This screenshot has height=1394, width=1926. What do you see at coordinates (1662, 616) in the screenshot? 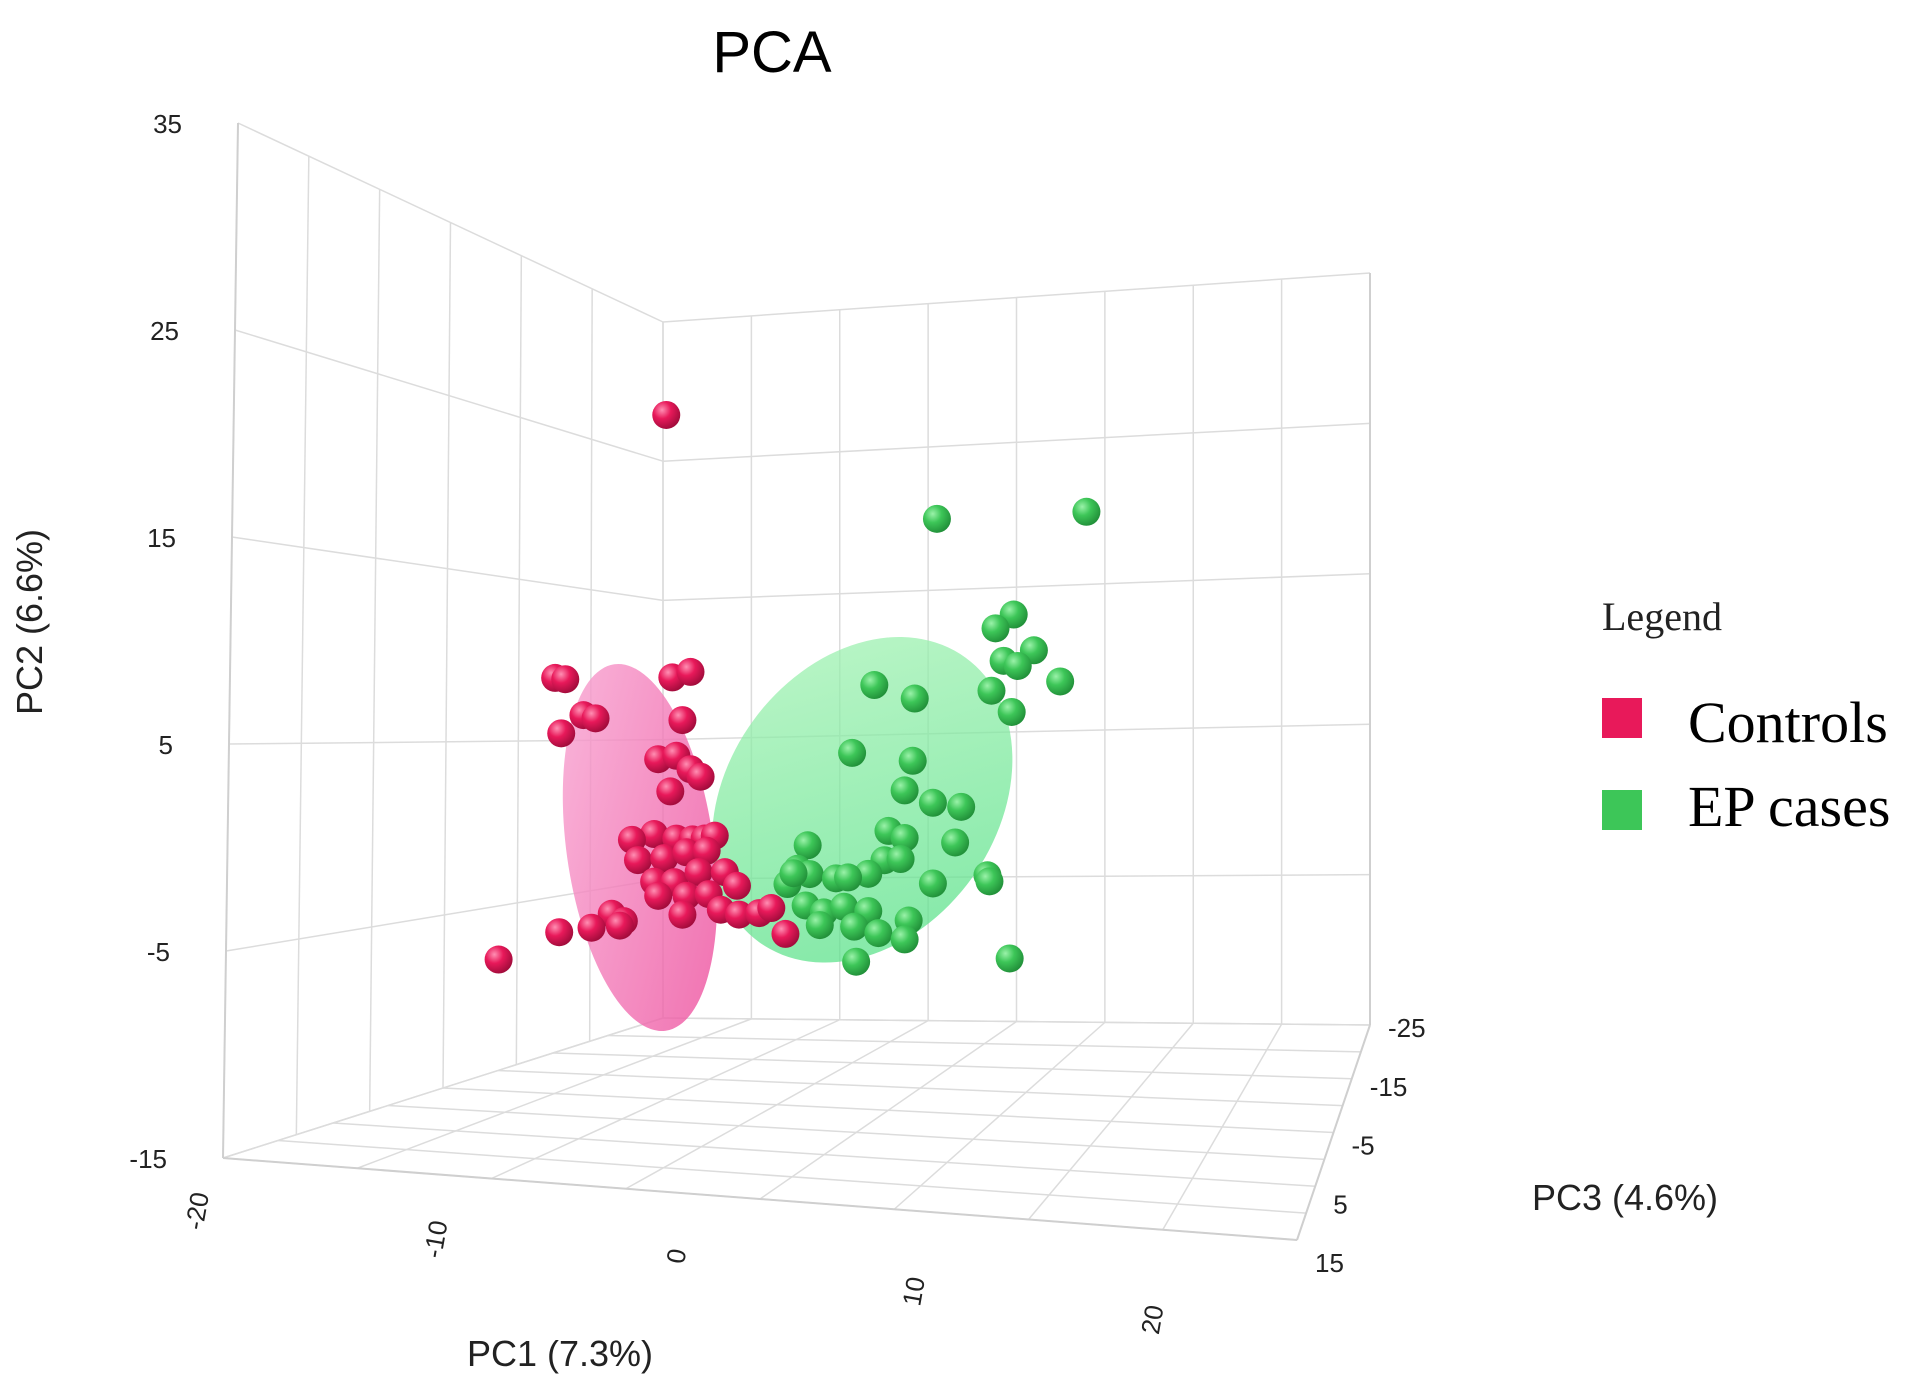
I see `legend-title: Legend` at bounding box center [1662, 616].